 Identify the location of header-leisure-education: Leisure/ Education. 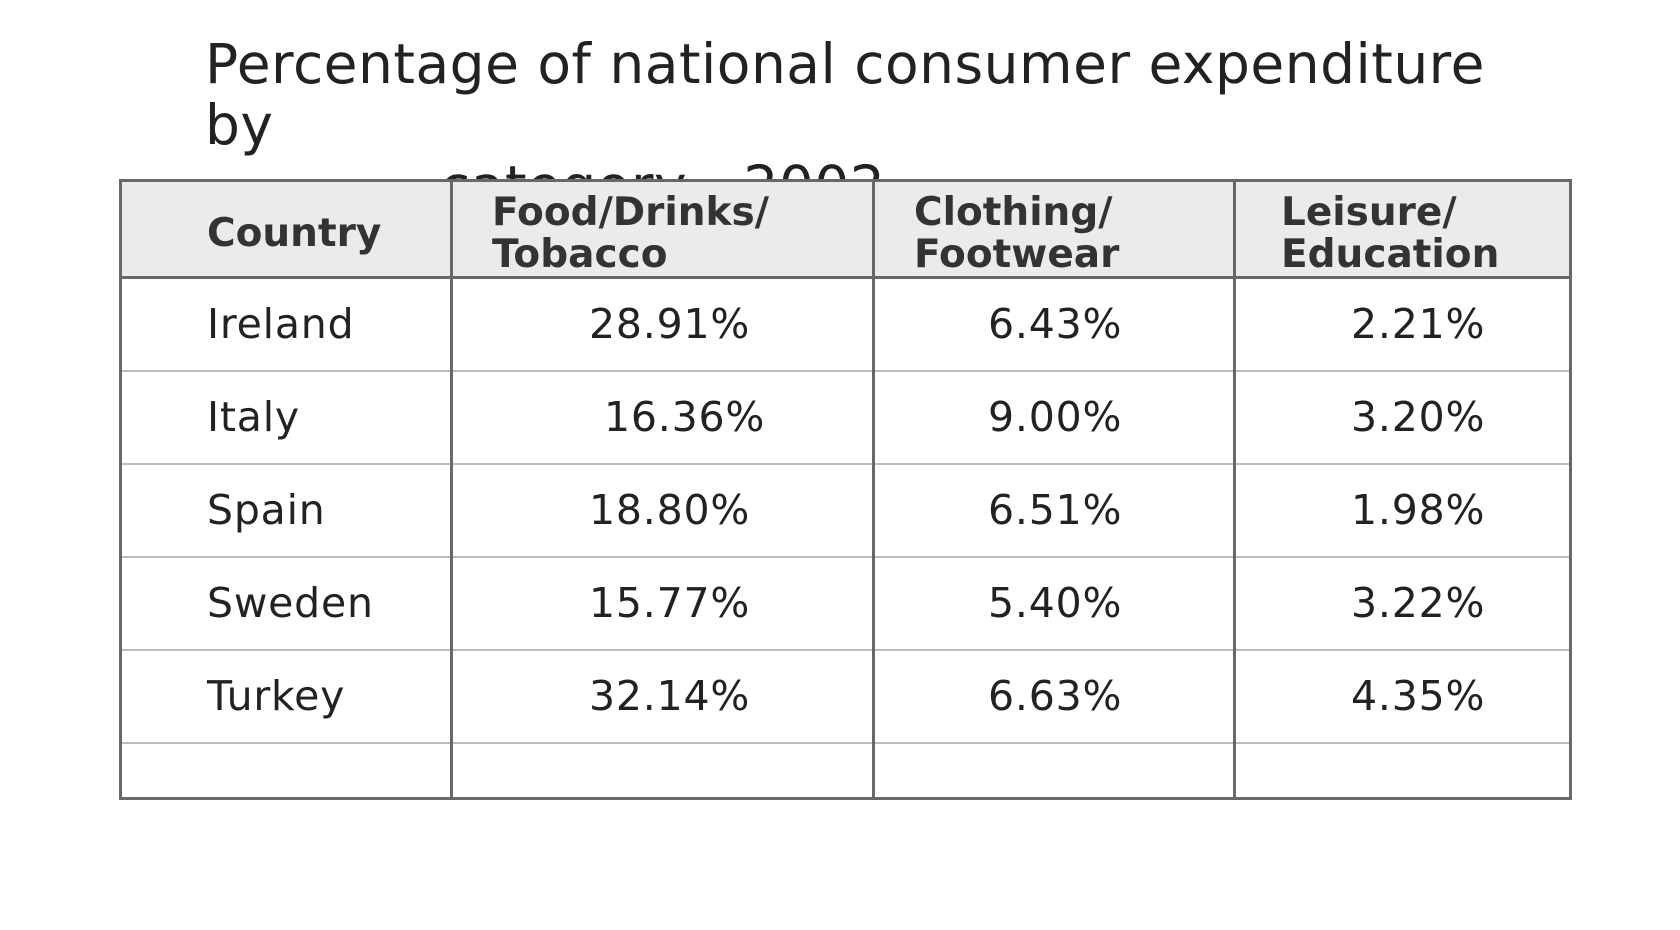
(1402, 229).